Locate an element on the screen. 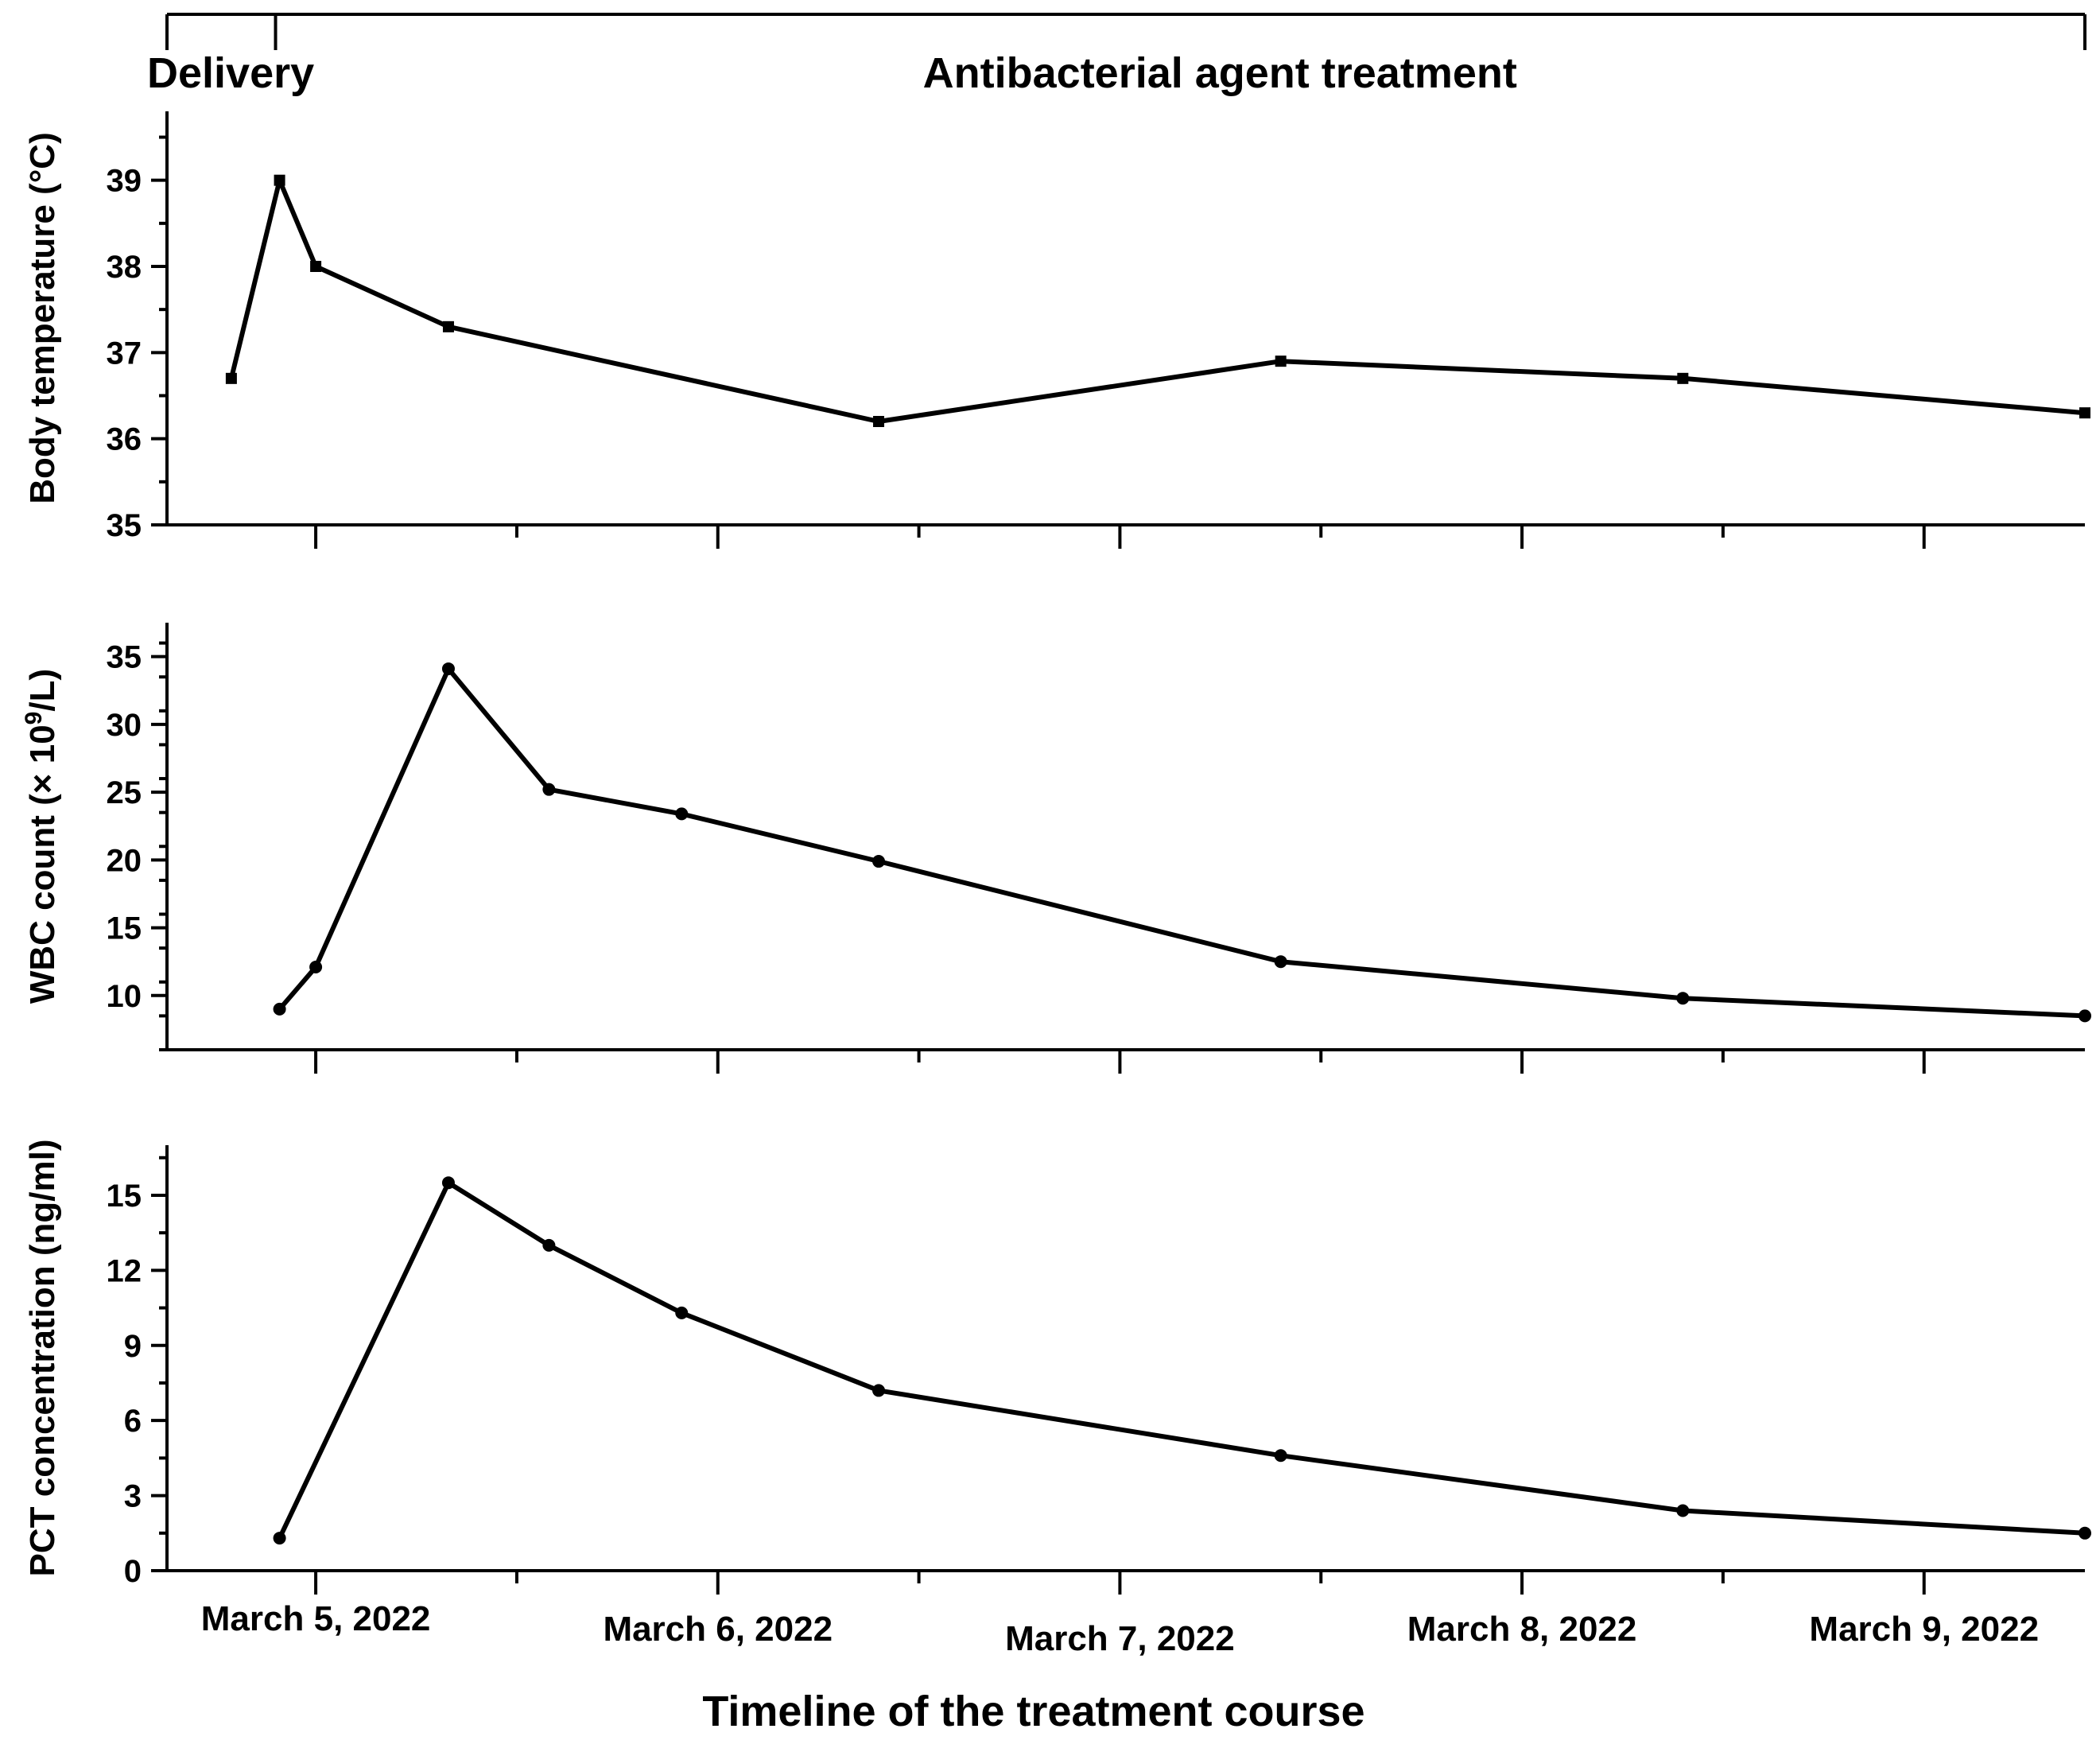 The height and width of the screenshot is (1752, 2100). temperature-y-tick-label: 36 is located at coordinates (124, 439).